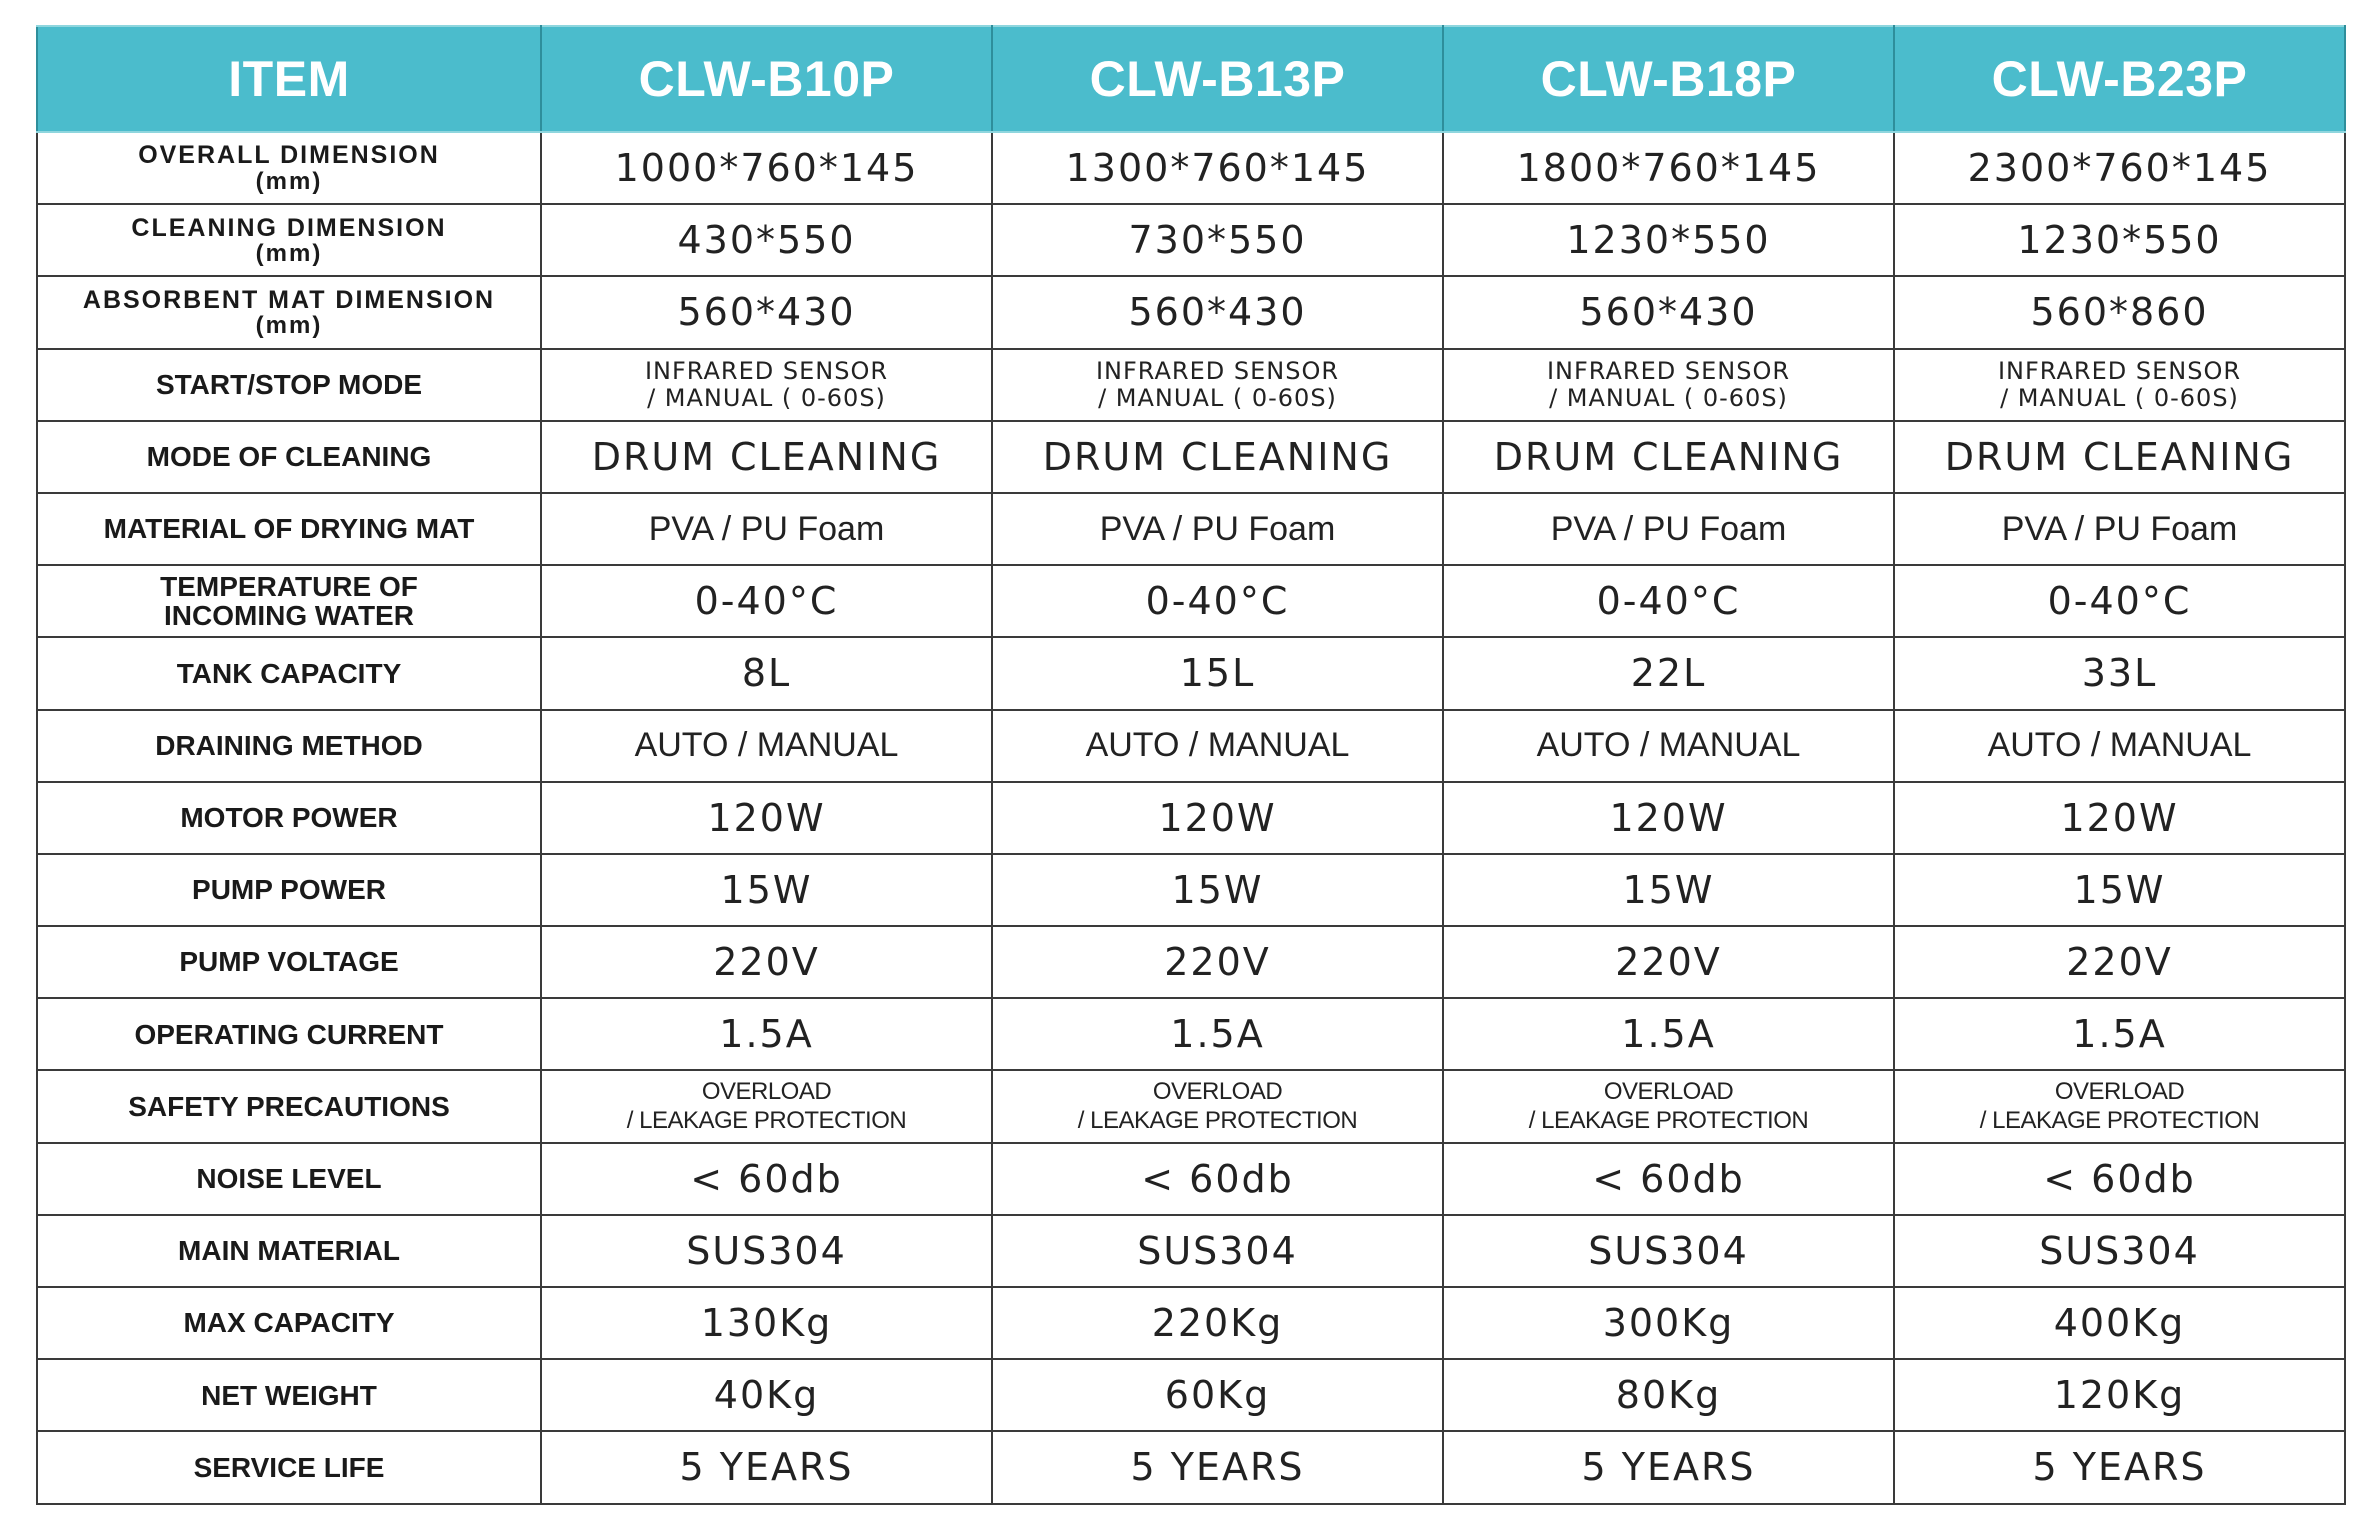  I want to click on header-model-1: CLW-B10P, so click(766, 79).